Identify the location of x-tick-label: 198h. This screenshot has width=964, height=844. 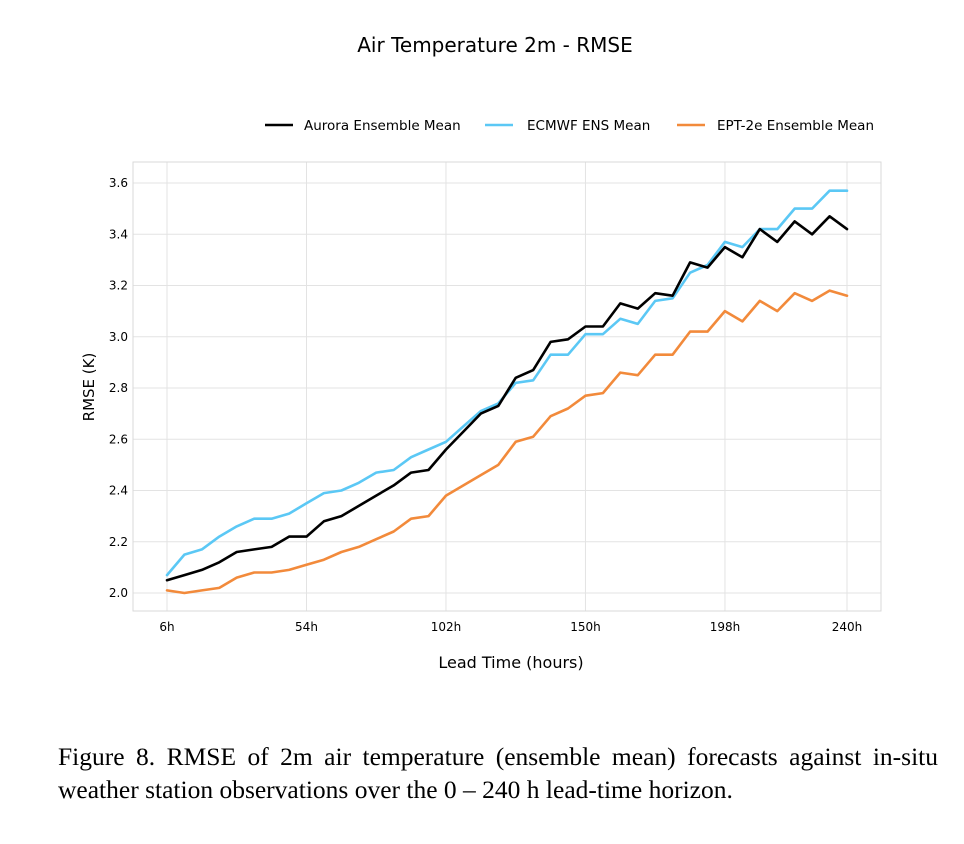
(725, 627).